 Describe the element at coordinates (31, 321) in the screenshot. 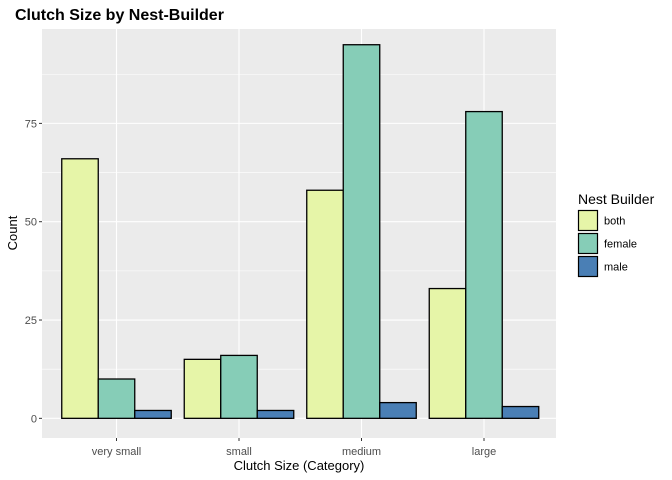

I see `y-tick-label: 25` at that location.